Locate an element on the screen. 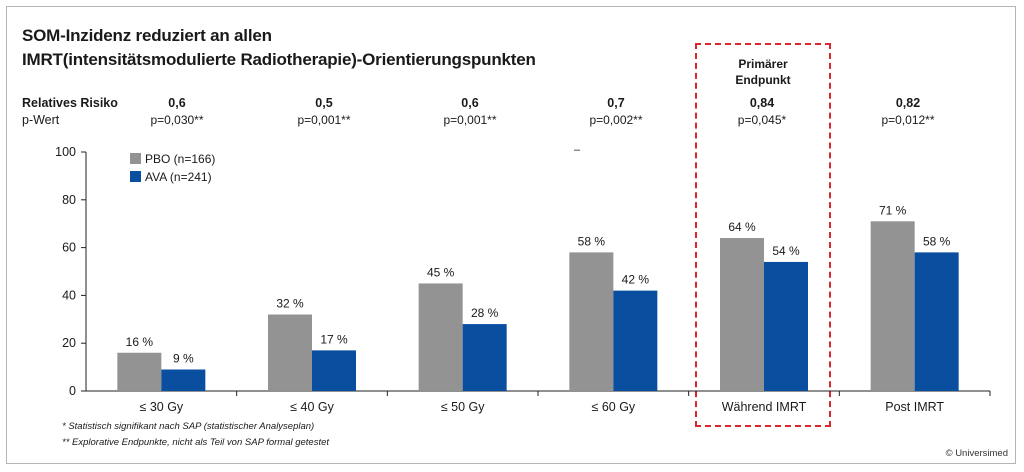  relative-risk-value: 0,82 is located at coordinates (908, 103).